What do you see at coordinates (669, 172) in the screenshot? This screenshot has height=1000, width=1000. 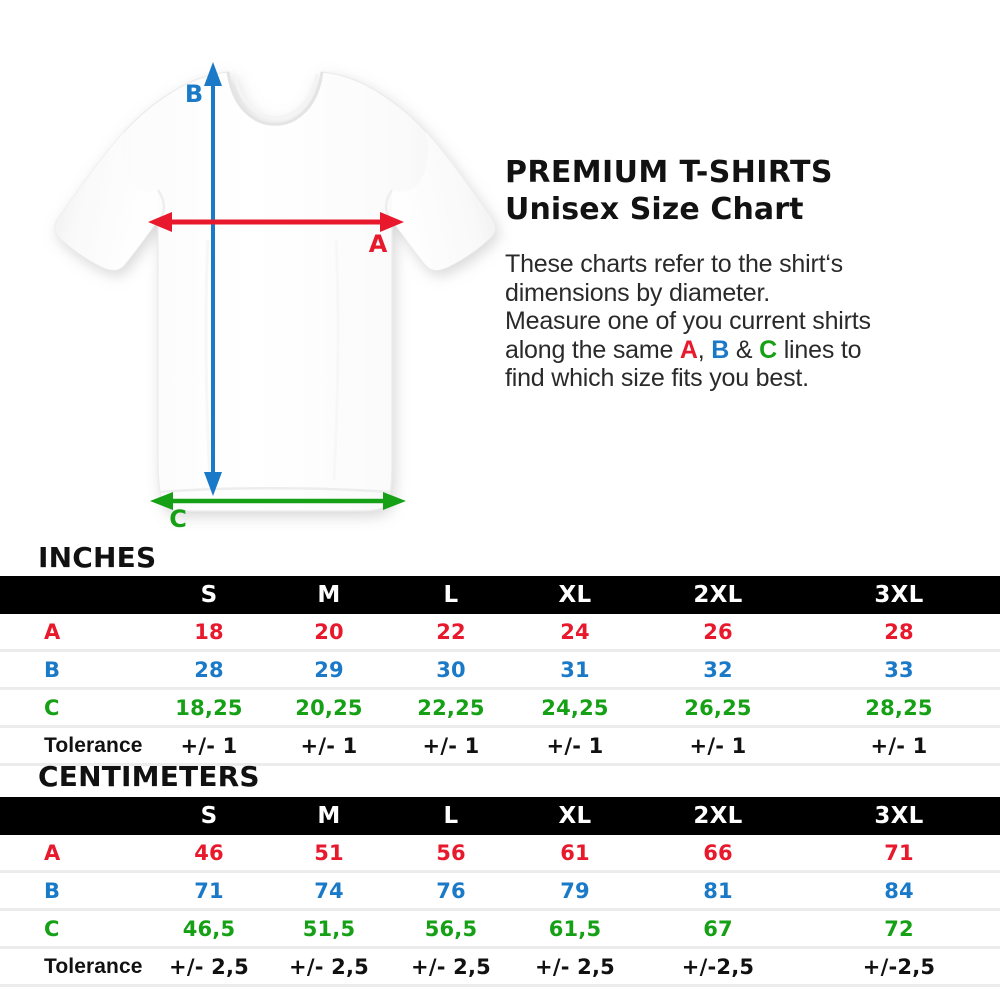 I see `page-title-line1: PREMIUM T-SHIRTS` at bounding box center [669, 172].